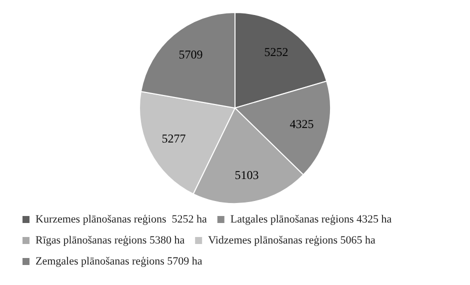  I want to click on data-label: 4325, so click(302, 123).